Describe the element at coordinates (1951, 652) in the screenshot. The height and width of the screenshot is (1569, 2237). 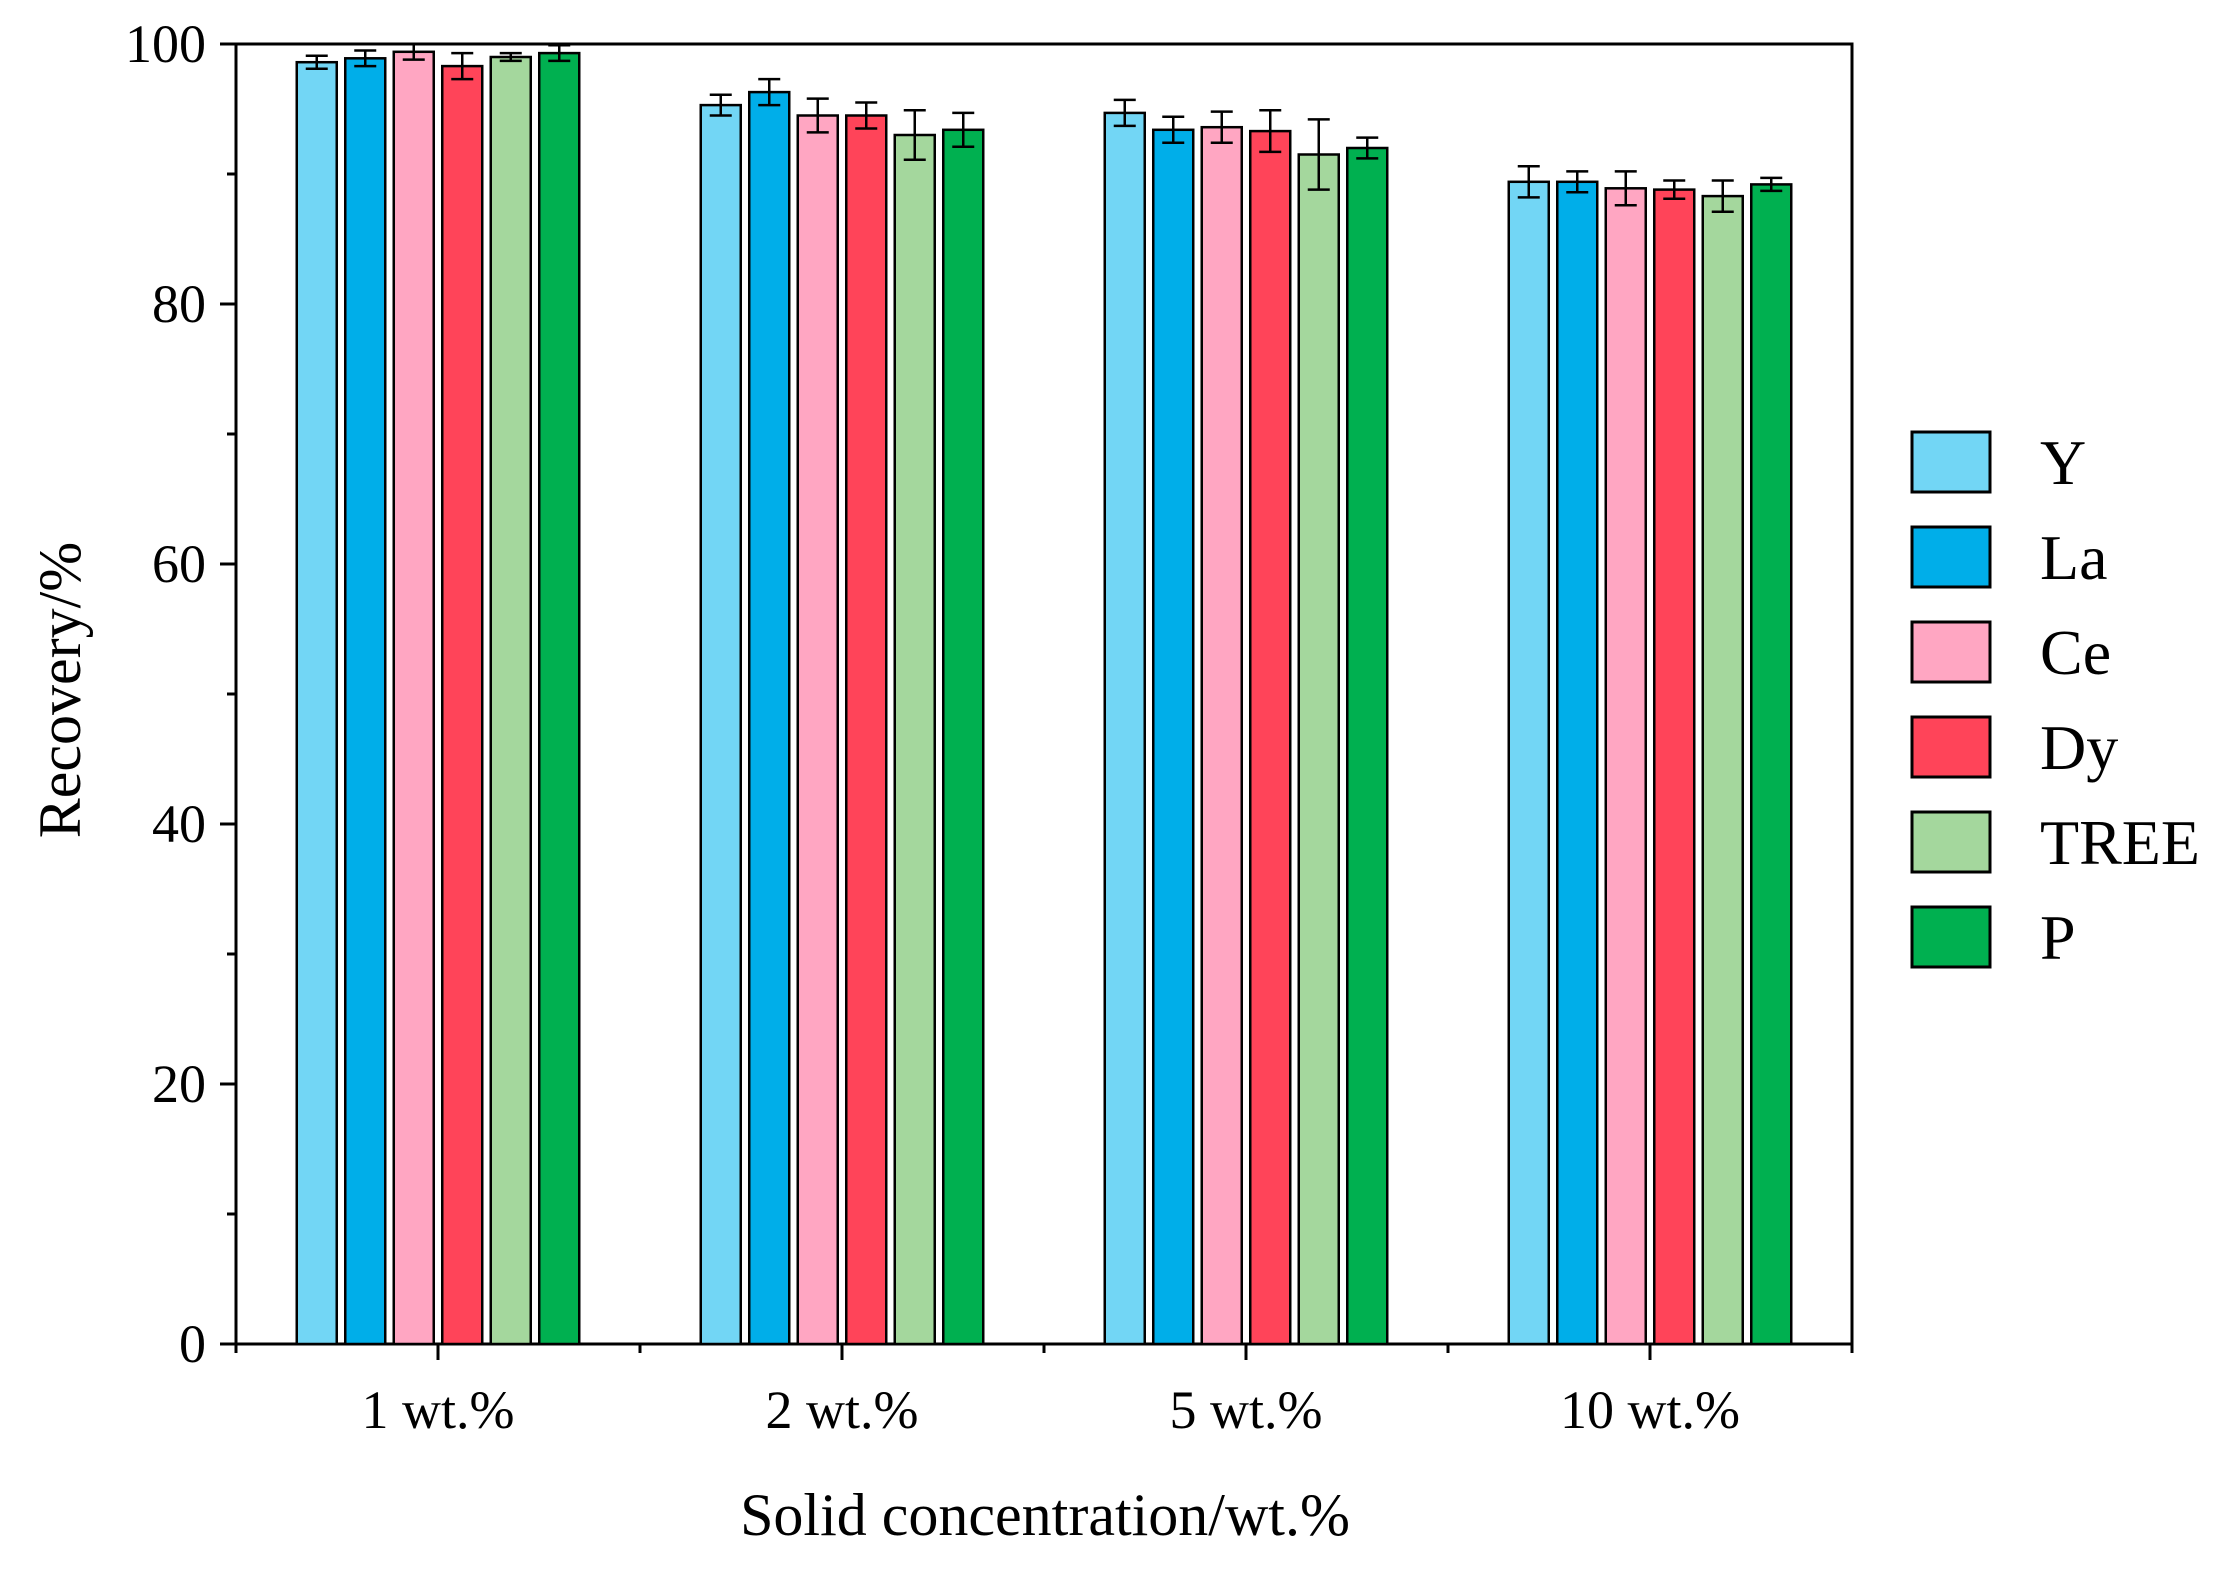
I see `legend-swatch-ce` at that location.